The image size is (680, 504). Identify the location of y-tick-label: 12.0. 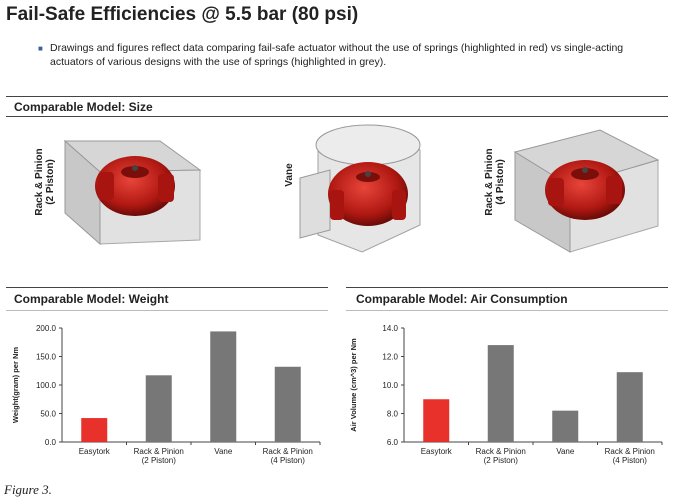
(390, 357).